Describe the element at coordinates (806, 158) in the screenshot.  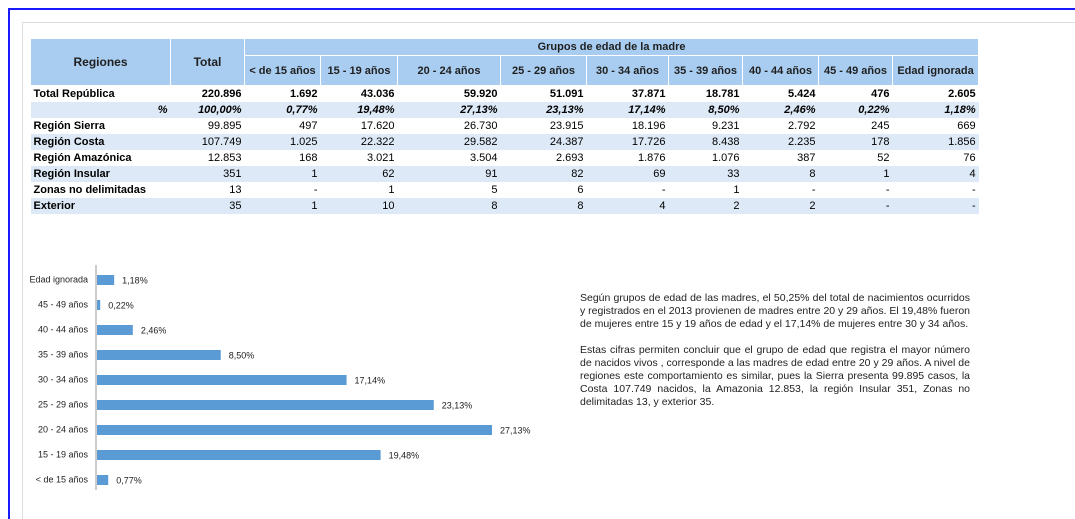
I see `table-cell: 387` at that location.